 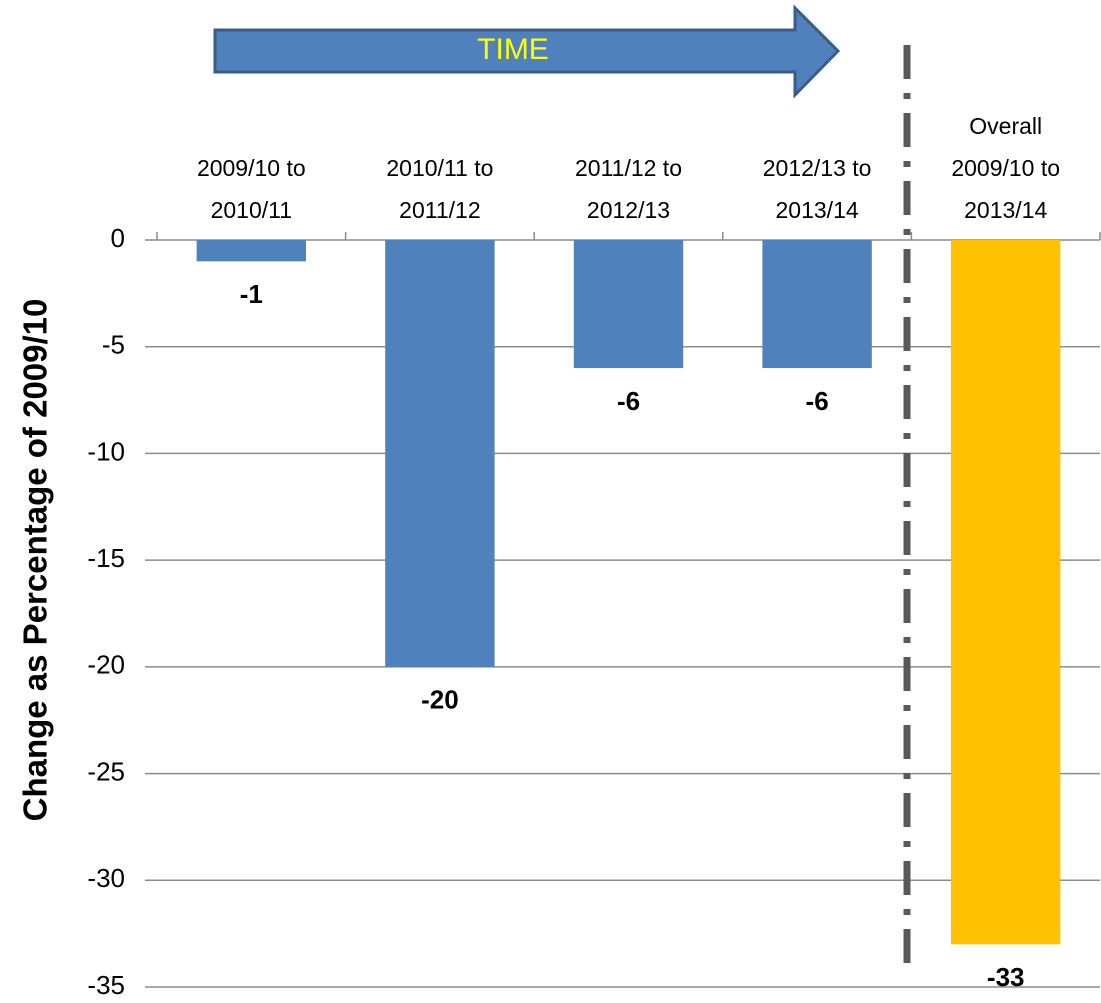 I want to click on x-tick-label: Overall 2009/10 to 2013/14, so click(x=1005, y=168).